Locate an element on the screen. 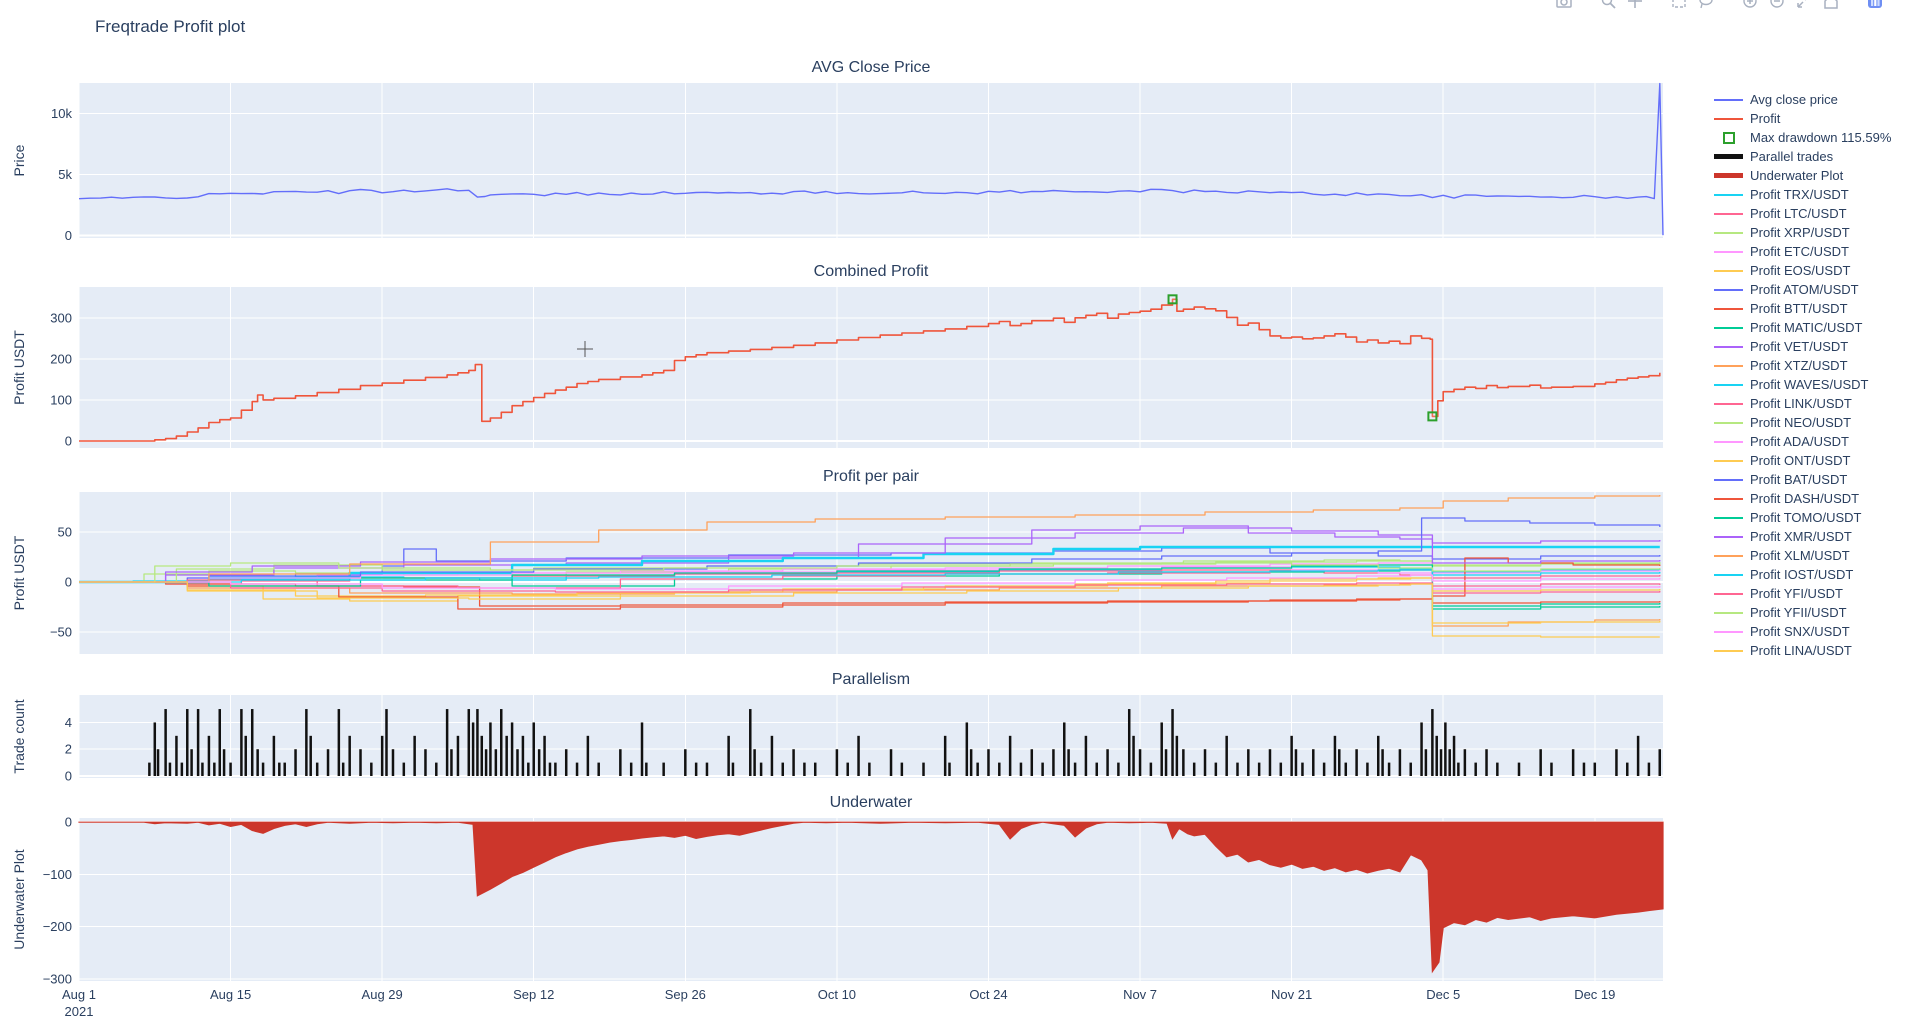 Image resolution: width=1910 pixels, height=1024 pixels. legend-item-profit-bat-usdt: Profit BAT/USDT is located at coordinates (1809, 479).